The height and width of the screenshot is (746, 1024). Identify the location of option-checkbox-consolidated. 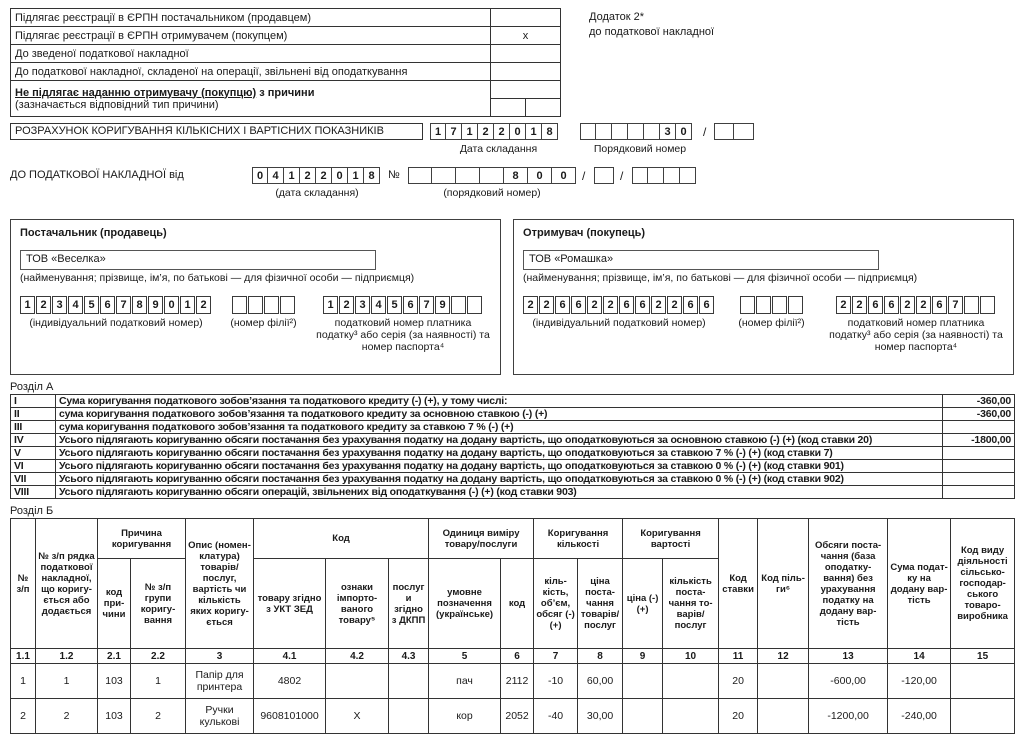
(525, 53).